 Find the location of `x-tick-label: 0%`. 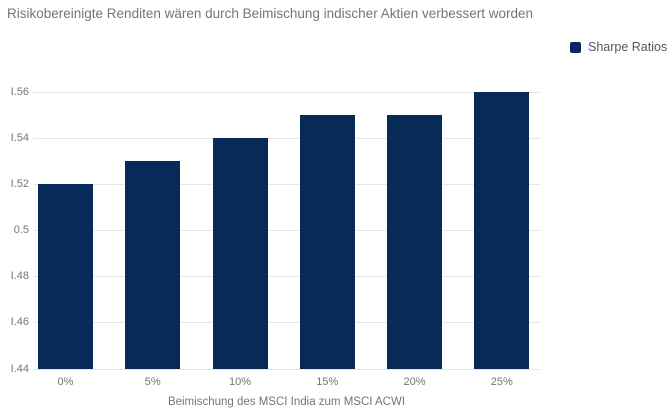

x-tick-label: 0% is located at coordinates (65, 382).